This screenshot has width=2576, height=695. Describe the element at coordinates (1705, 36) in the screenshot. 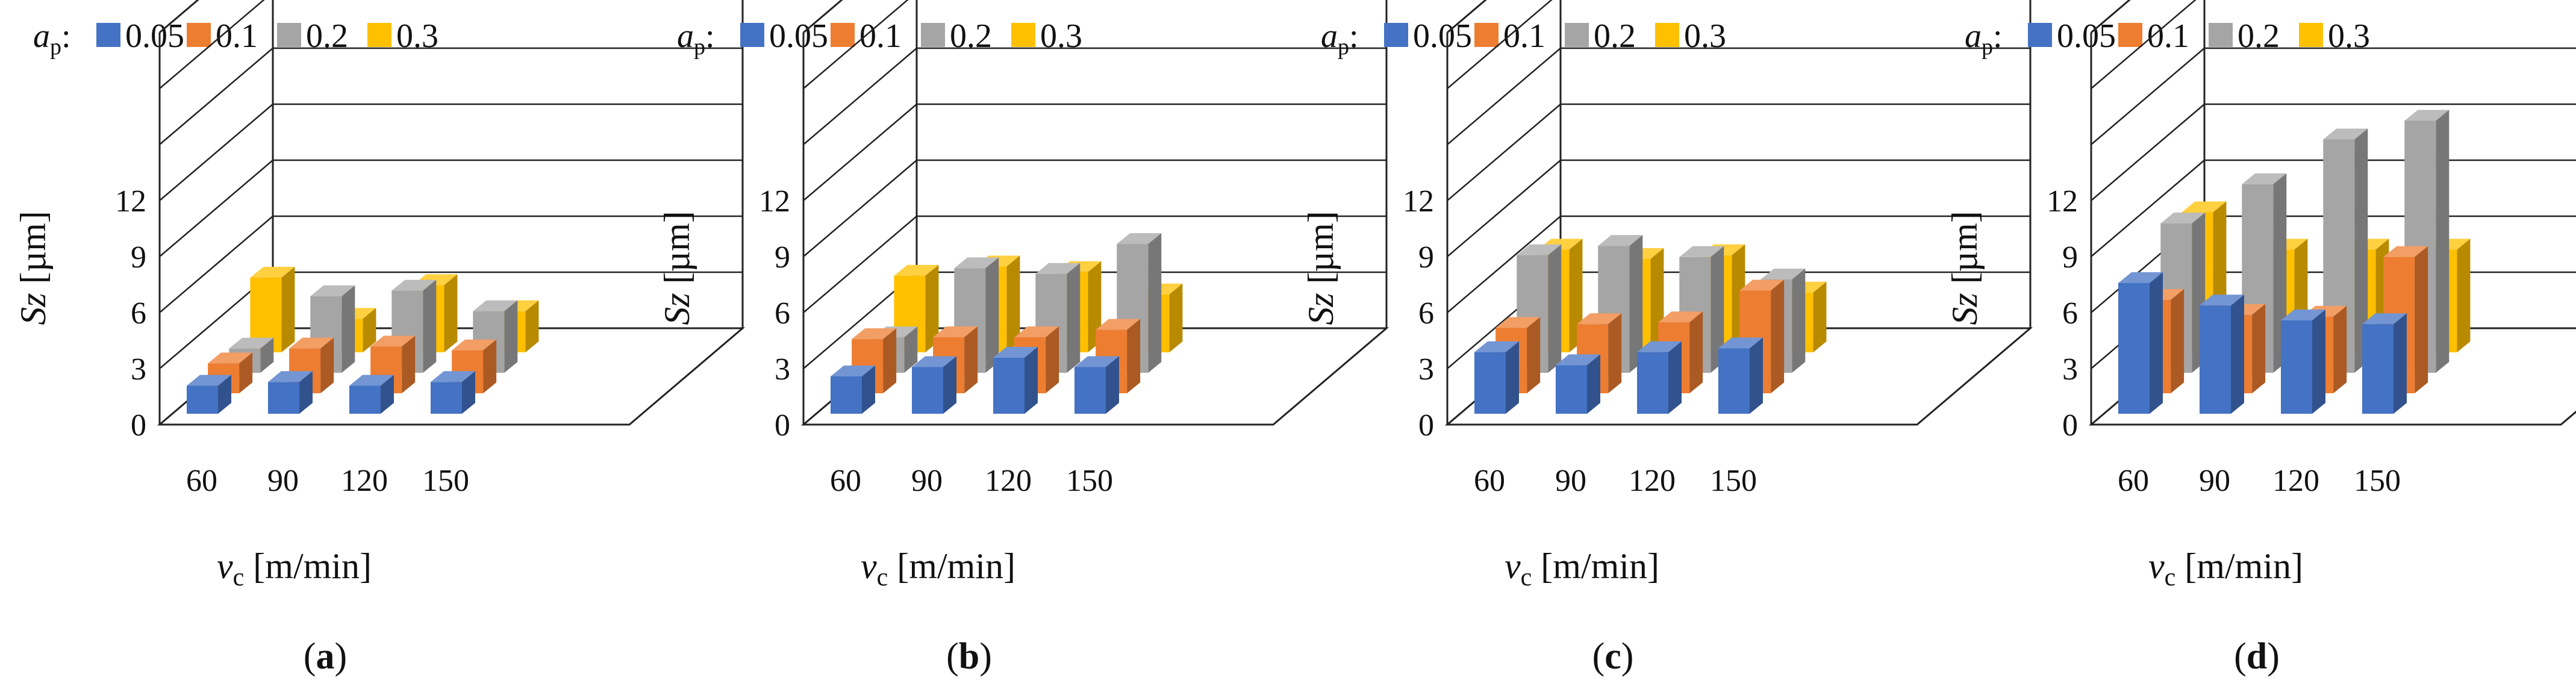

I see `legend-label-0.3: 0.3` at that location.